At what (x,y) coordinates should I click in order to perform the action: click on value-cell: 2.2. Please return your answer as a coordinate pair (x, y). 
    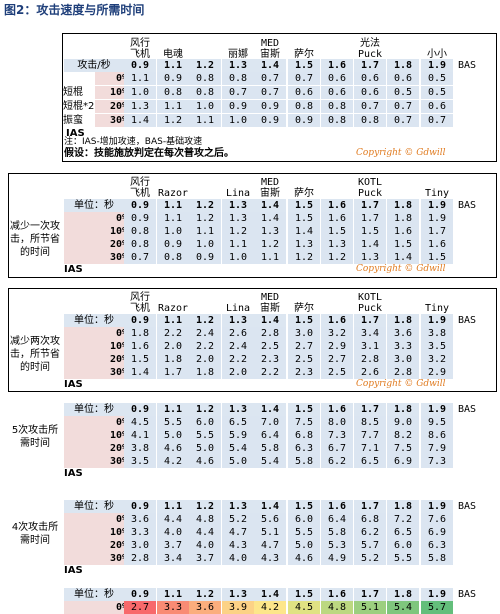
    Looking at the image, I should click on (173, 333).